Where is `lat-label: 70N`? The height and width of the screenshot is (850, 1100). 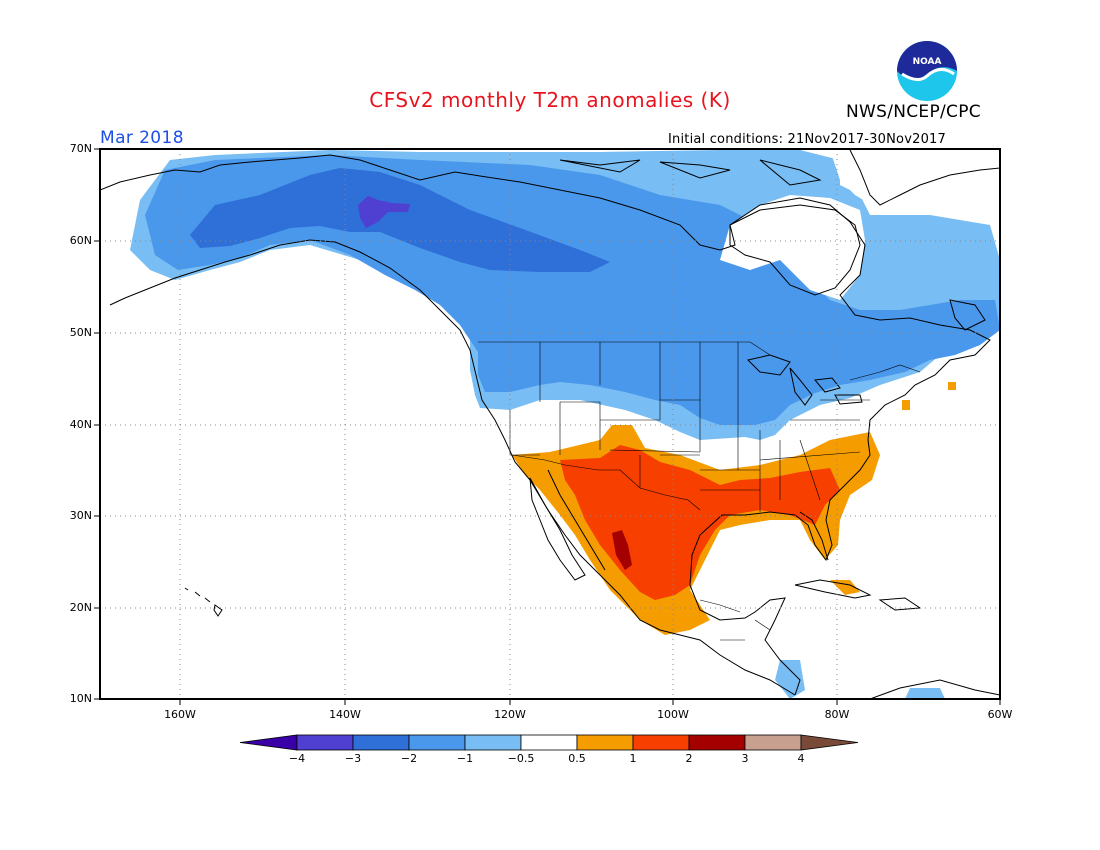 lat-label: 70N is located at coordinates (80, 148).